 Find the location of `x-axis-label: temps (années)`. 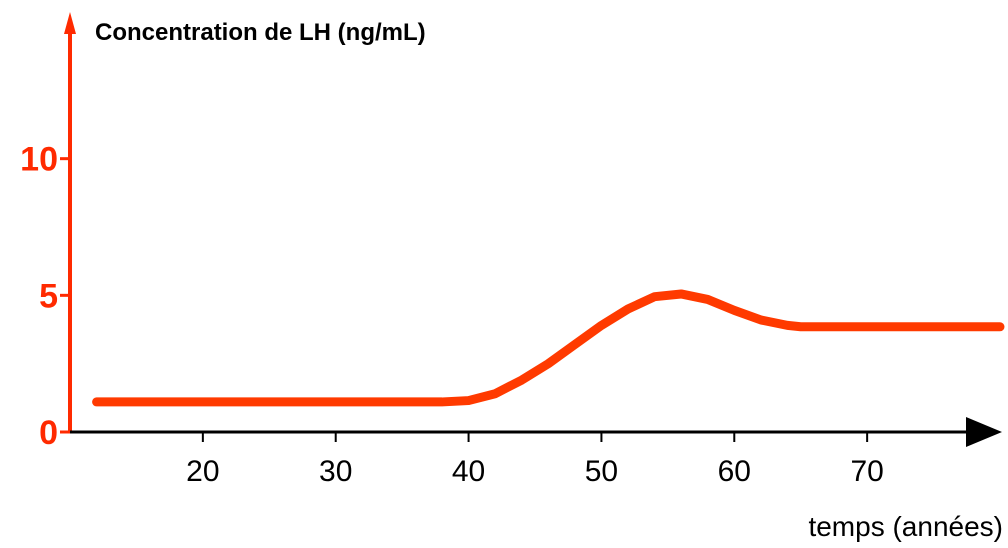

x-axis-label: temps (années) is located at coordinates (905, 526).